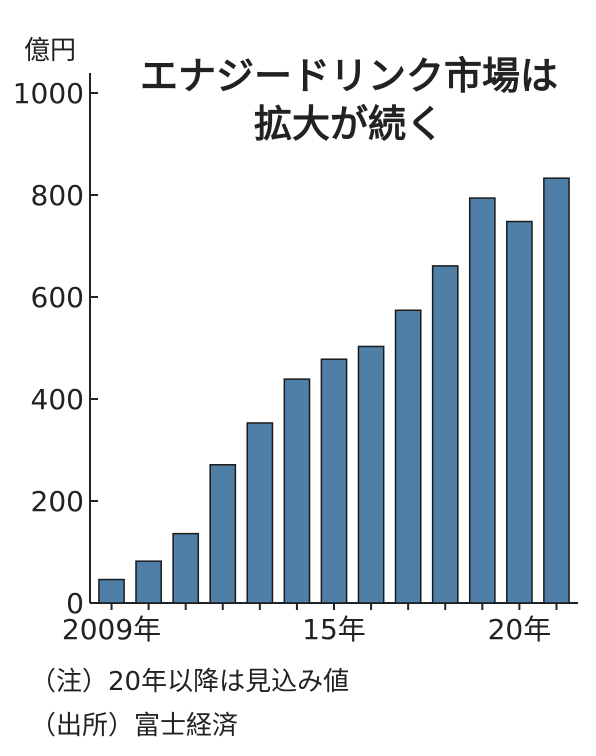 This screenshot has width=596, height=756. What do you see at coordinates (334, 629) in the screenshot?
I see `x-tick-label: 15年` at bounding box center [334, 629].